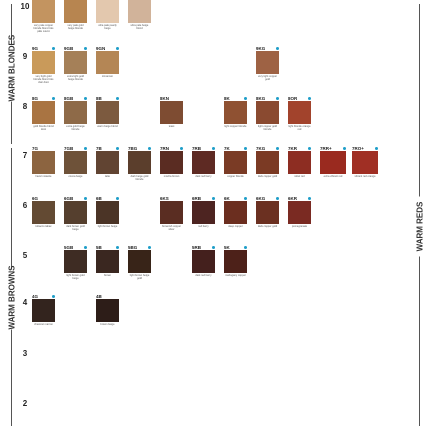 The height and width of the screenshot is (430, 430). I want to click on swatch-8K: 8K light copper blonde, so click(235, 112).